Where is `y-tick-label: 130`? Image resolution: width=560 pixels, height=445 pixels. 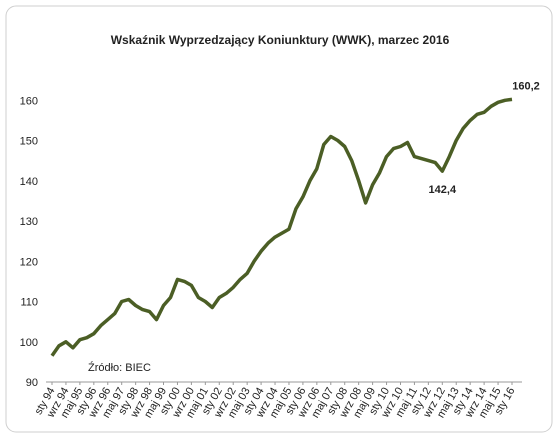
y-tick-label: 130 is located at coordinates (29, 222).